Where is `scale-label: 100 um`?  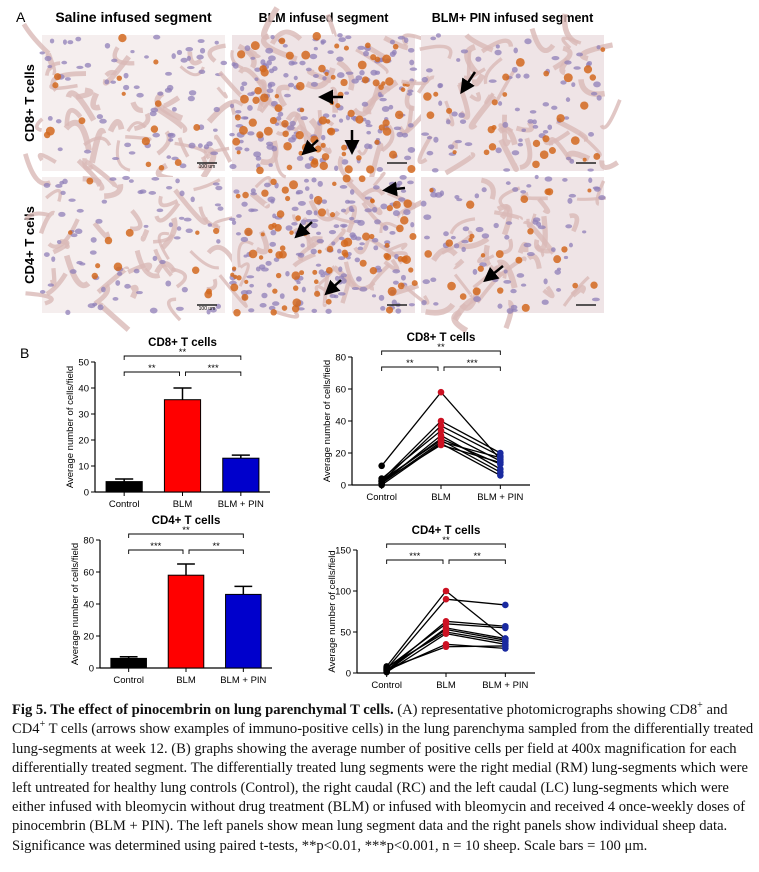
scale-label: 100 um is located at coordinates (207, 309).